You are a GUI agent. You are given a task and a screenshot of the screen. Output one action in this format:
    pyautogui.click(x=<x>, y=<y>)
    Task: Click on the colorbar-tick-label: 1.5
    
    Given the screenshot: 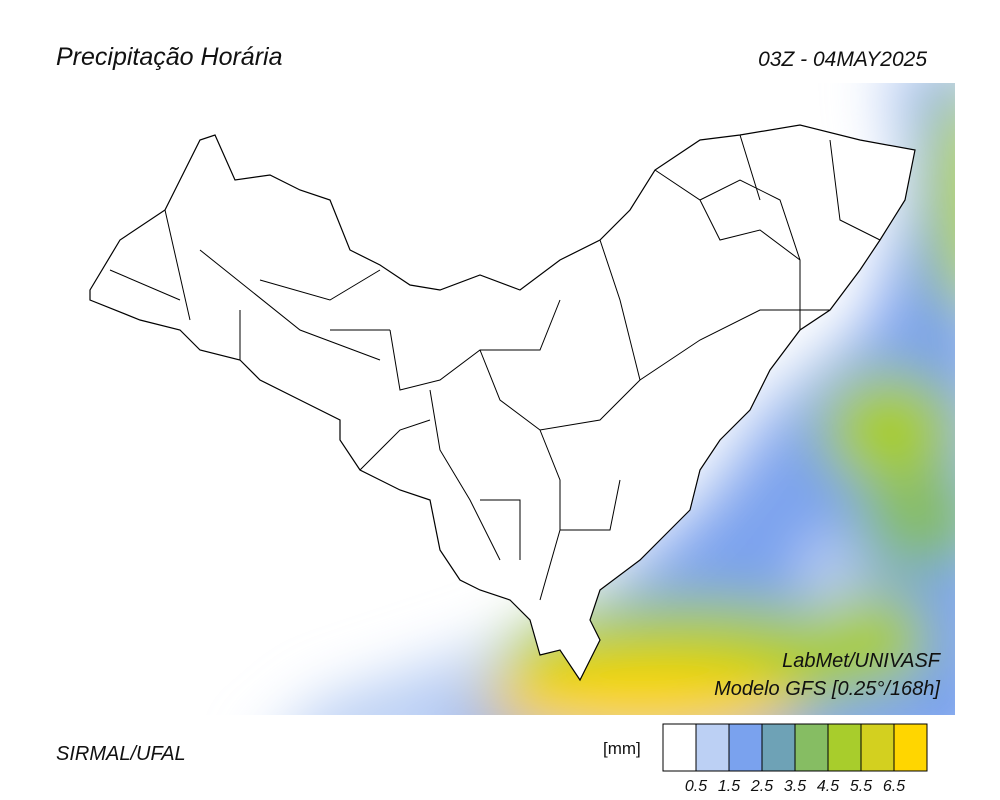 What is the action you would take?
    pyautogui.click(x=729, y=786)
    